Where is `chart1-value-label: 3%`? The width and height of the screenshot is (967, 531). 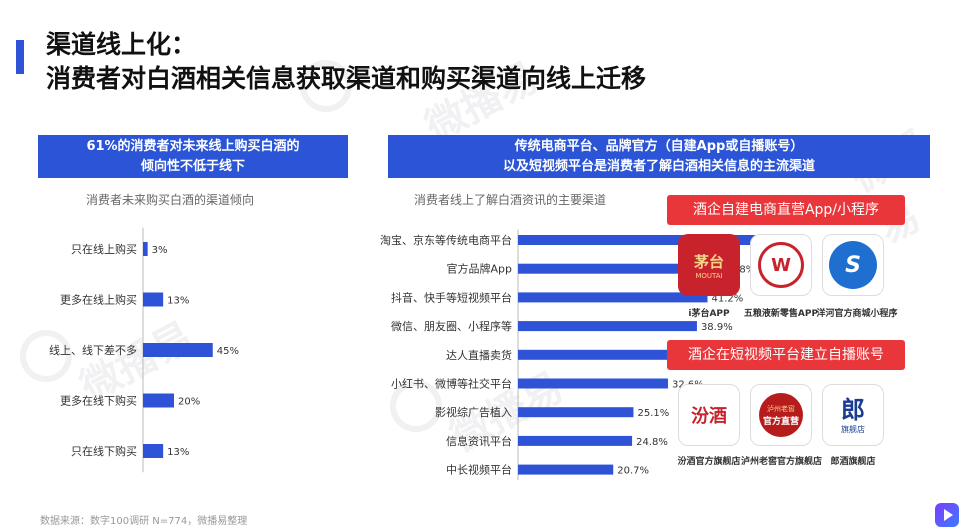
chart1-value-label: 3% is located at coordinates (160, 250).